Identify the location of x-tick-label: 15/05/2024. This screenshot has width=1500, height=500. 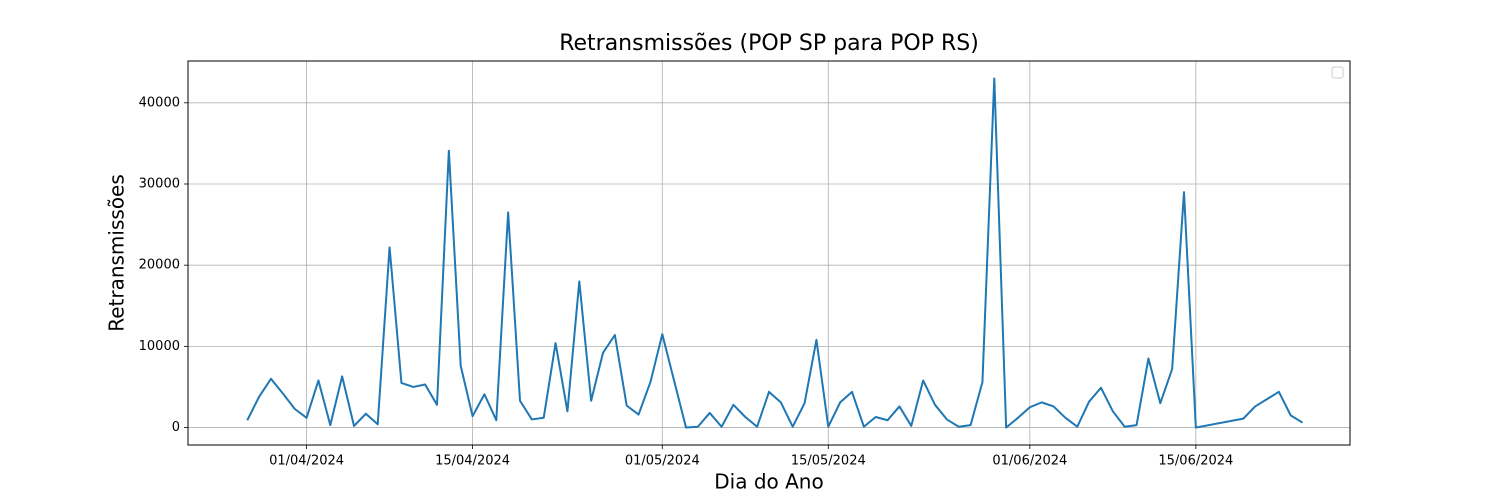
(828, 461).